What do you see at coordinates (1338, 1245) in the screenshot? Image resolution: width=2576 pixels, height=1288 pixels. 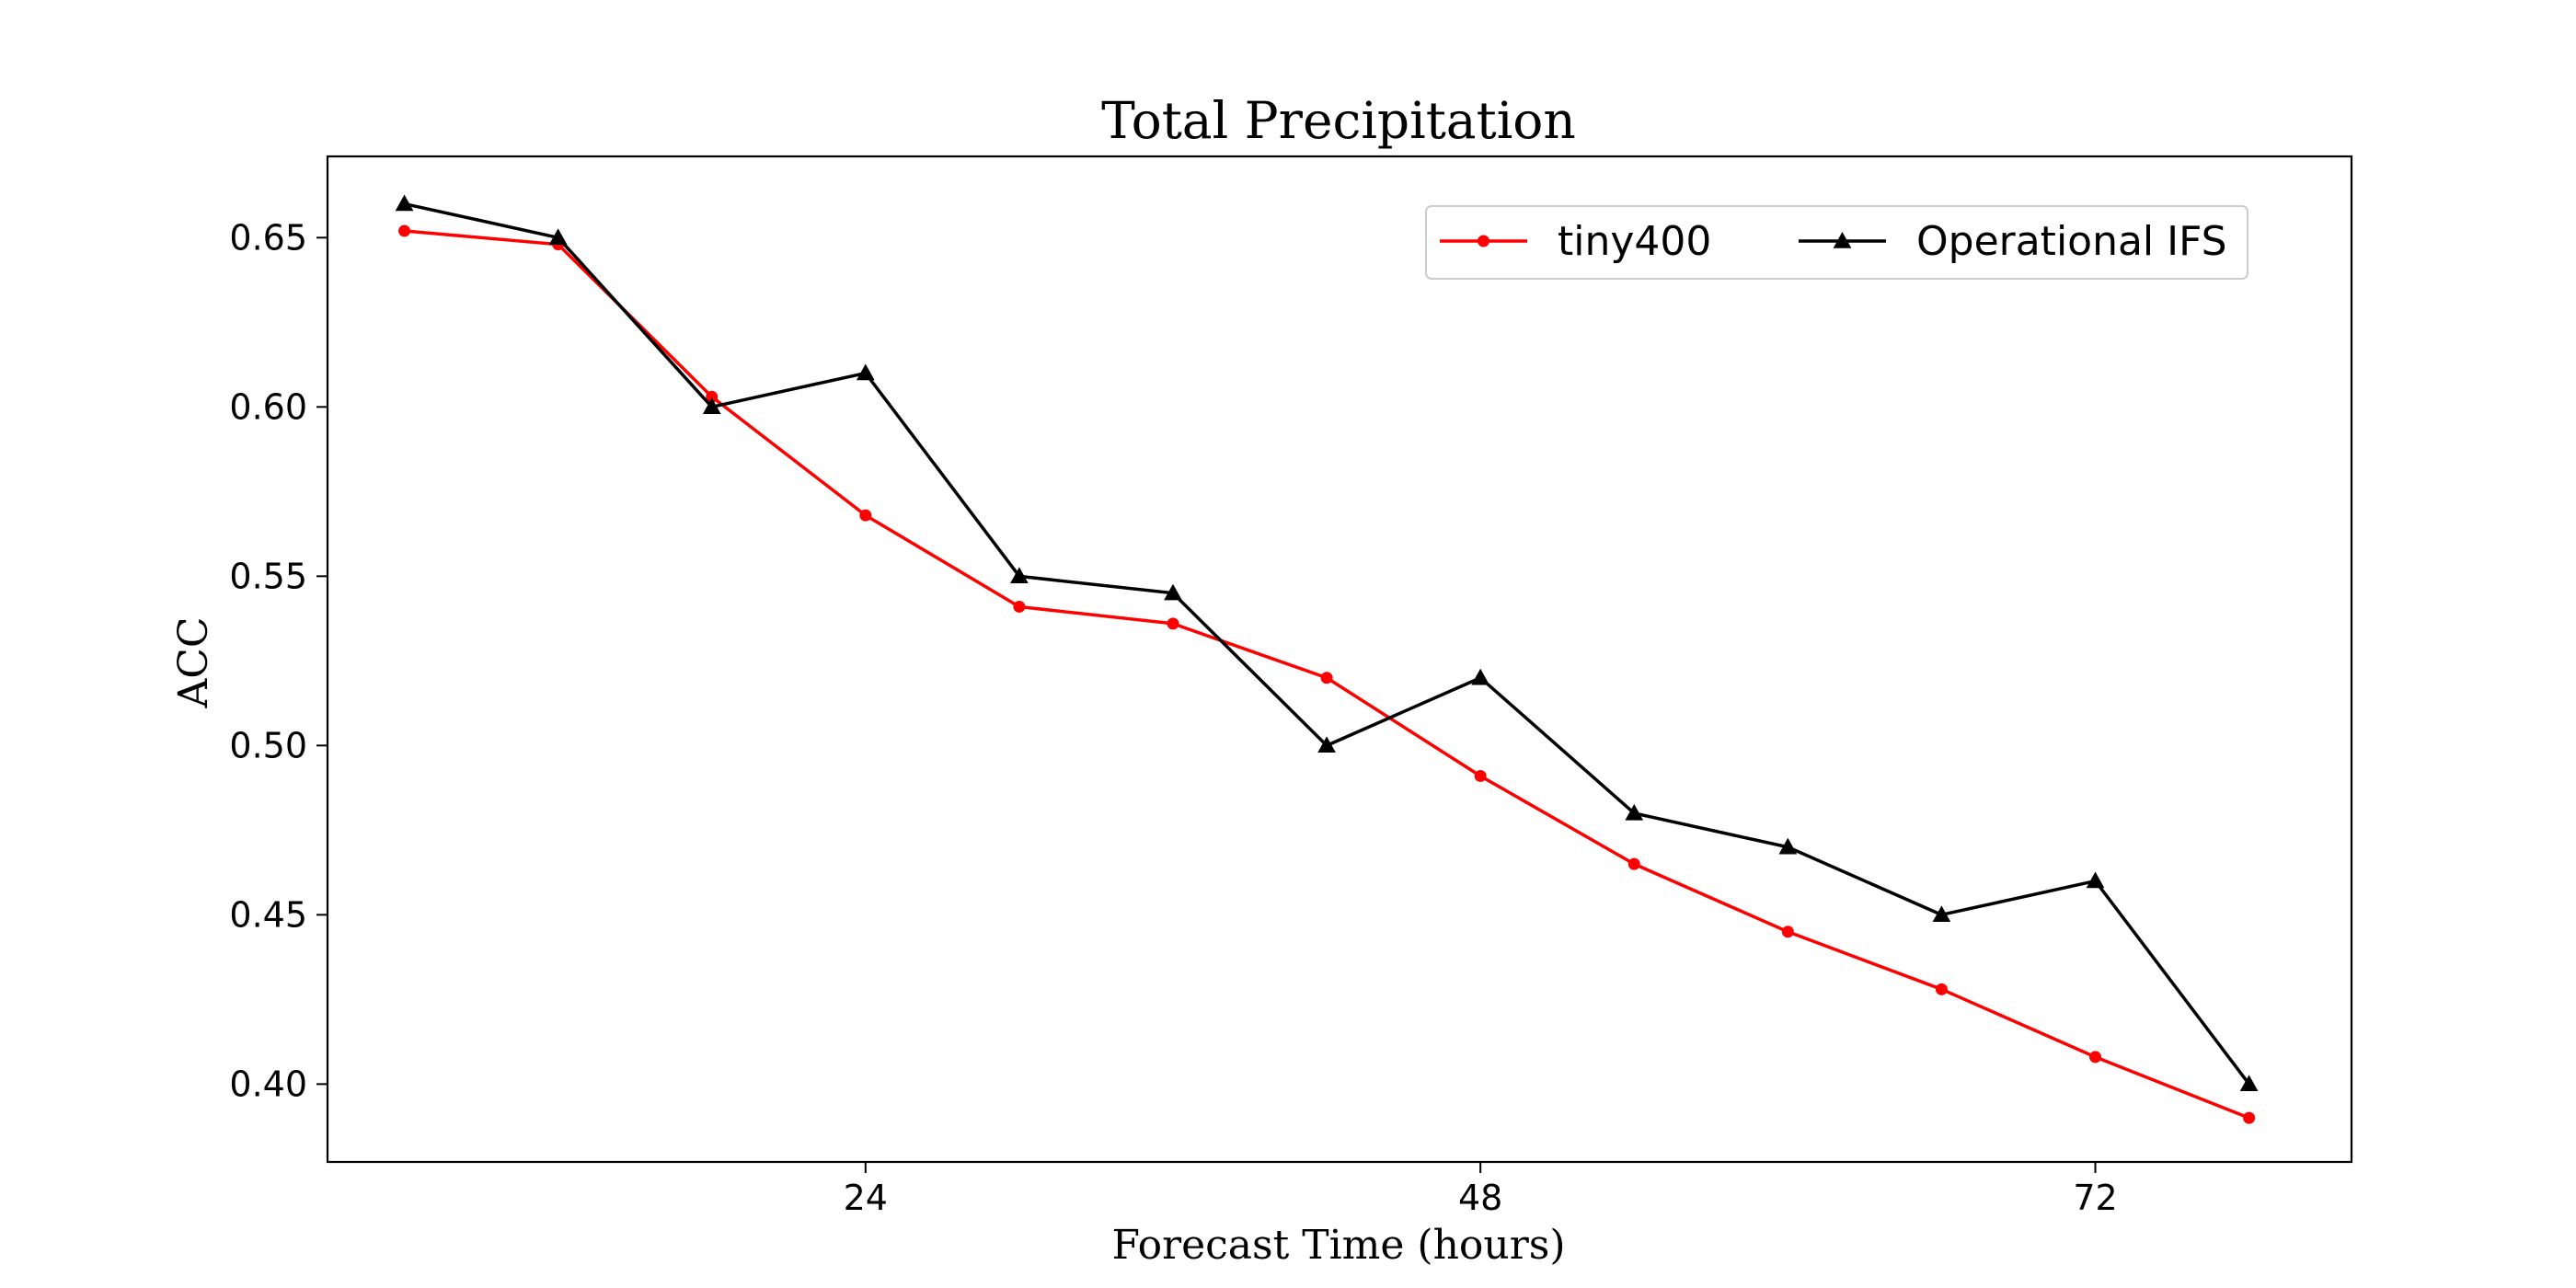 I see `x-axis-label: Forecast Time (hours)` at bounding box center [1338, 1245].